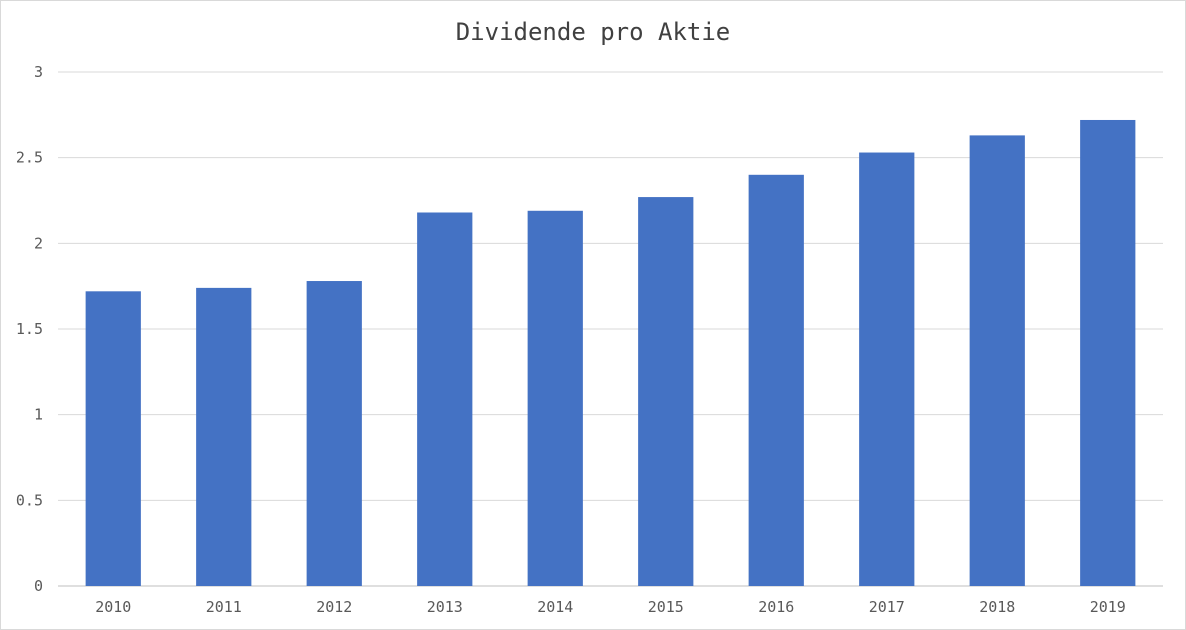  I want to click on bar-2014, so click(555, 398).